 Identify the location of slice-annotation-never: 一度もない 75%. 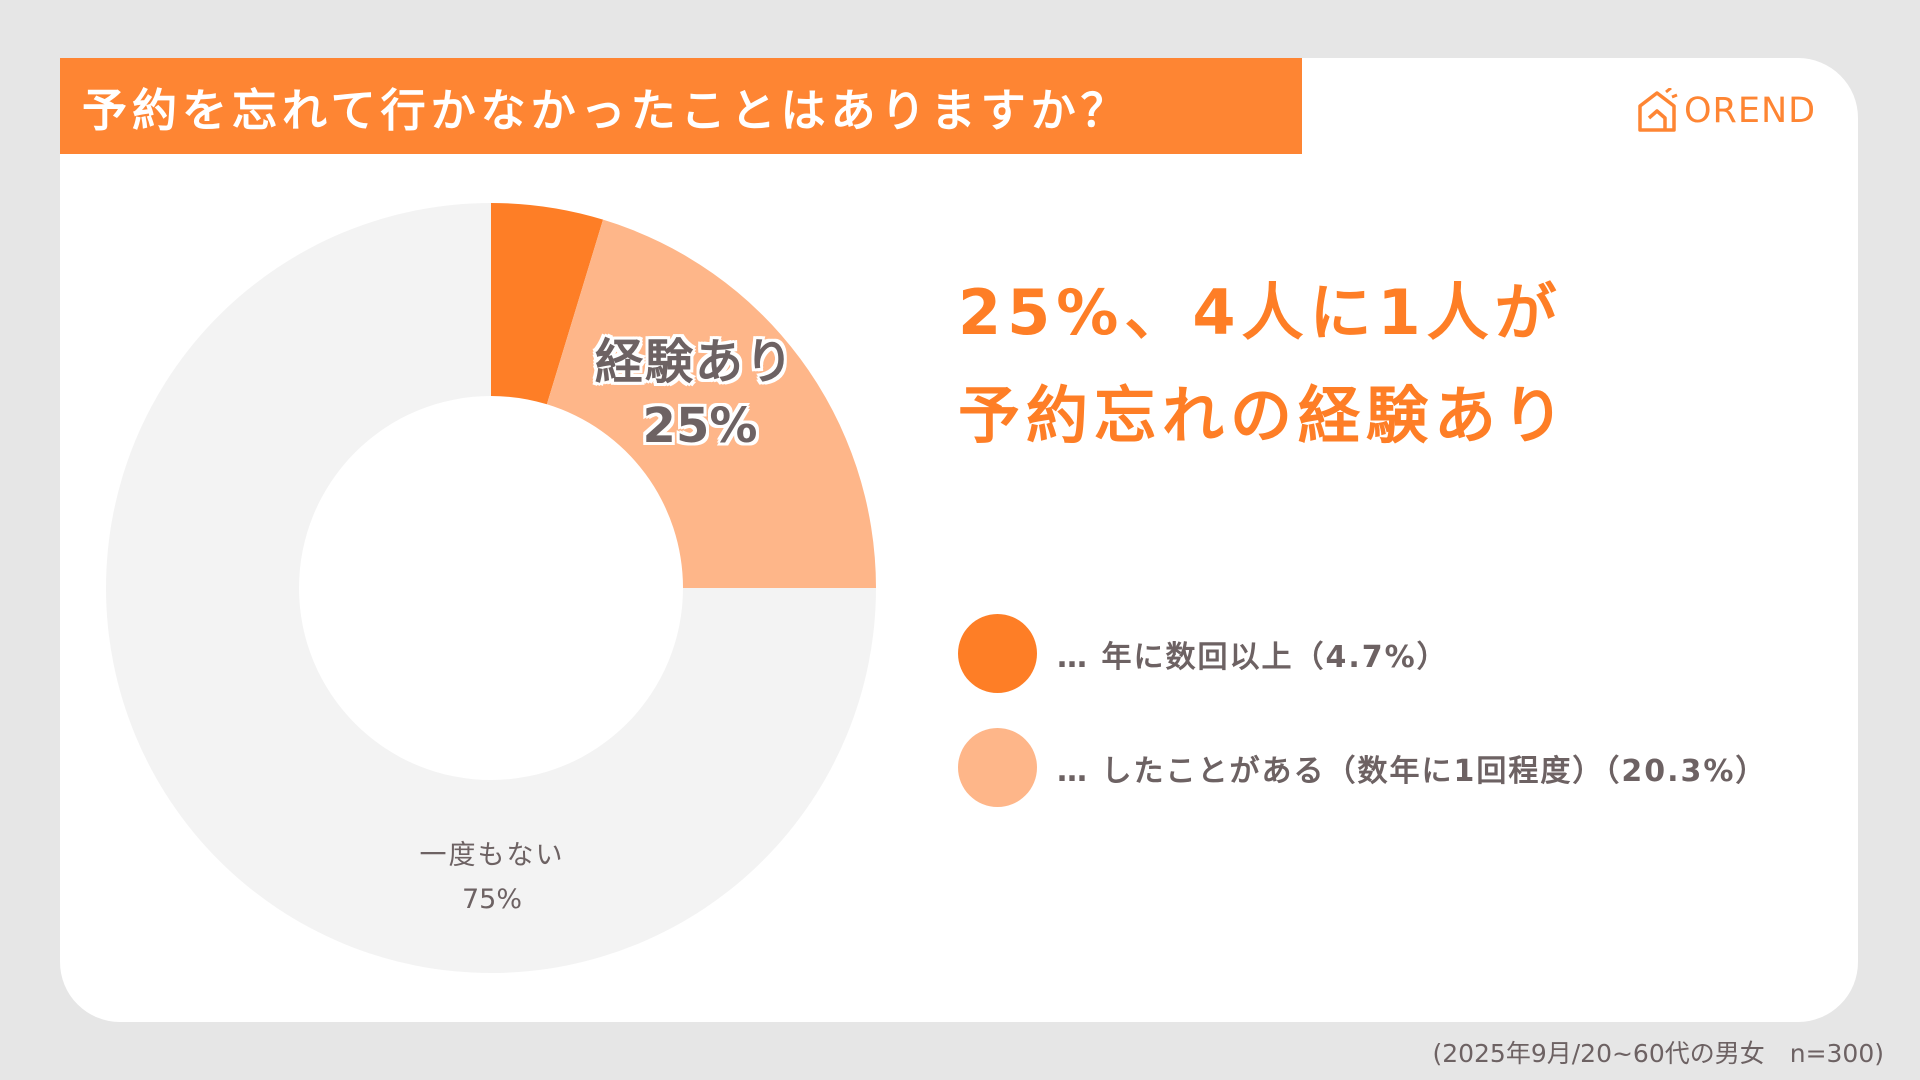
(492, 878).